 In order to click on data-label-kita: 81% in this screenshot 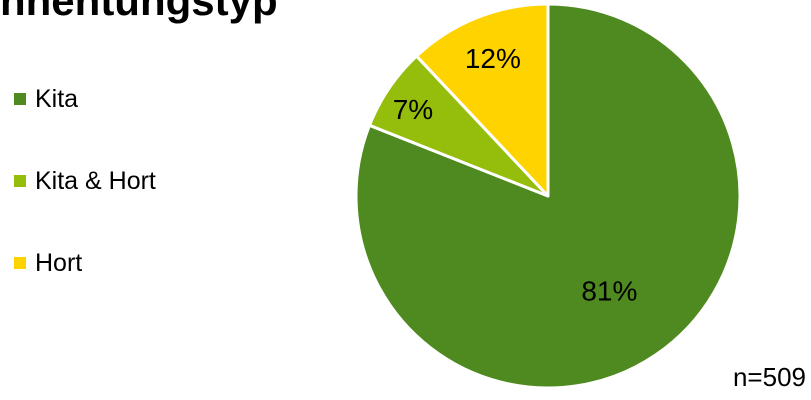, I will do `click(609, 291)`.